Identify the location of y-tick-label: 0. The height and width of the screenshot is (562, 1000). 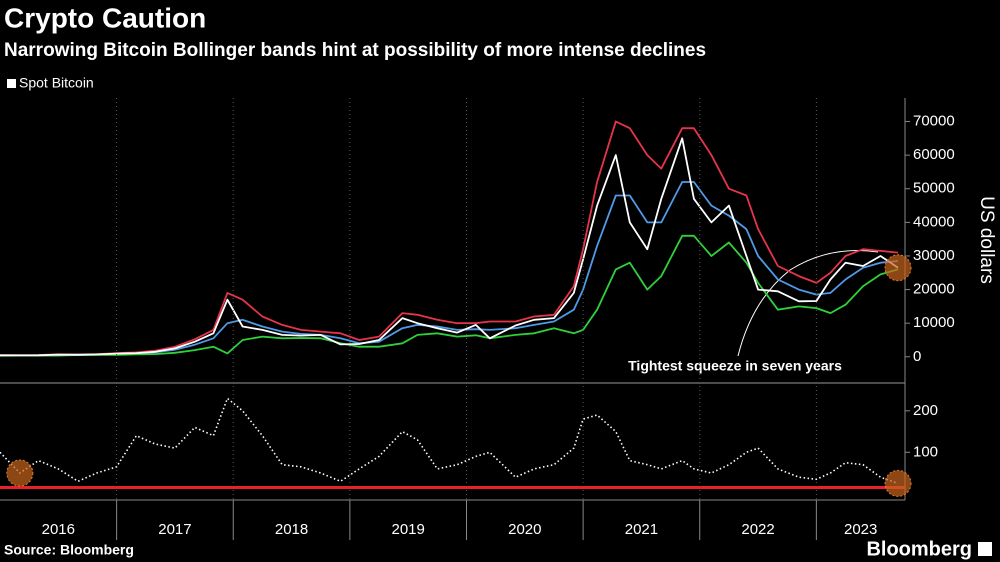
(917, 356).